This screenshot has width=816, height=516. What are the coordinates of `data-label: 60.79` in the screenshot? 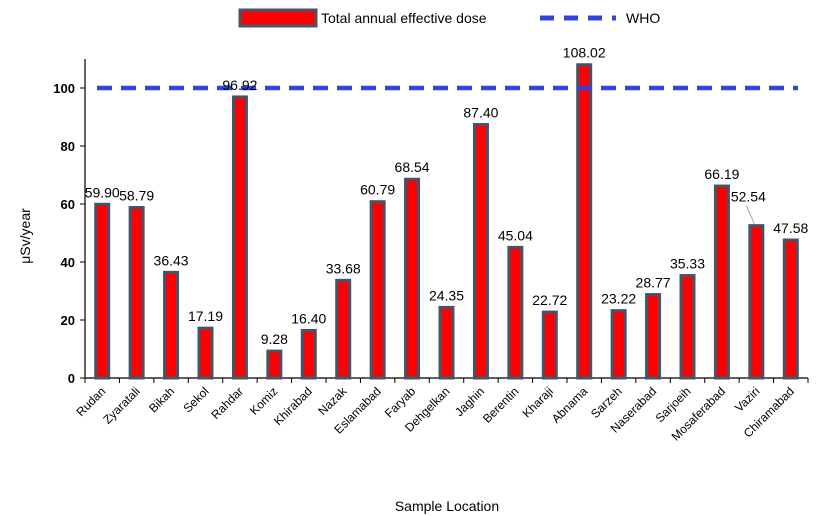 It's located at (377, 190).